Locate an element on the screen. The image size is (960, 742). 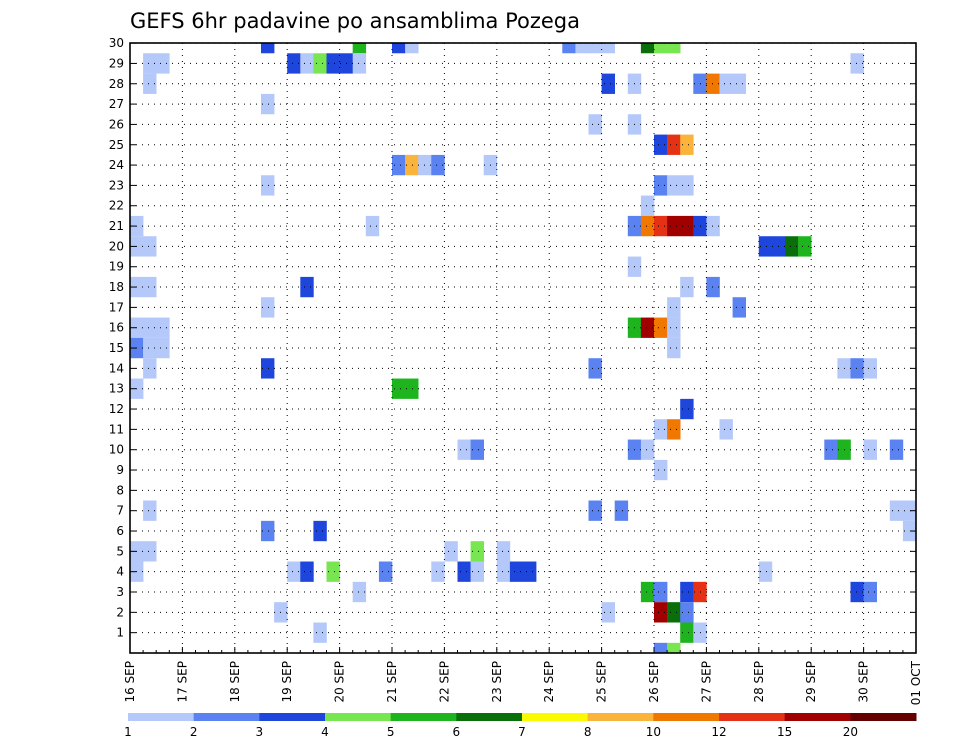
y-tick-label: 3 is located at coordinates (120, 592).